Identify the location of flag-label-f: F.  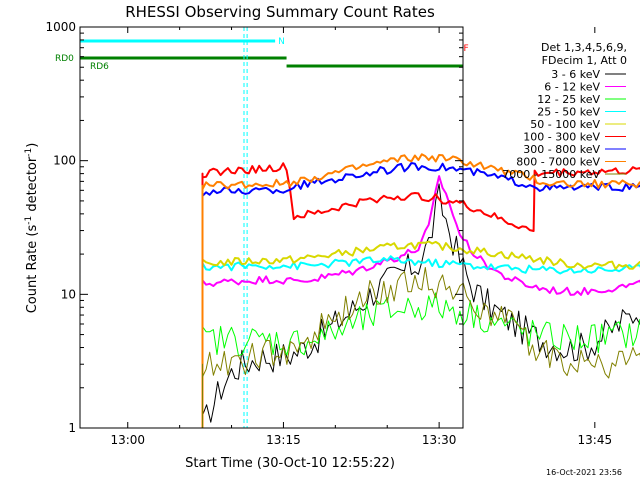
(465, 49).